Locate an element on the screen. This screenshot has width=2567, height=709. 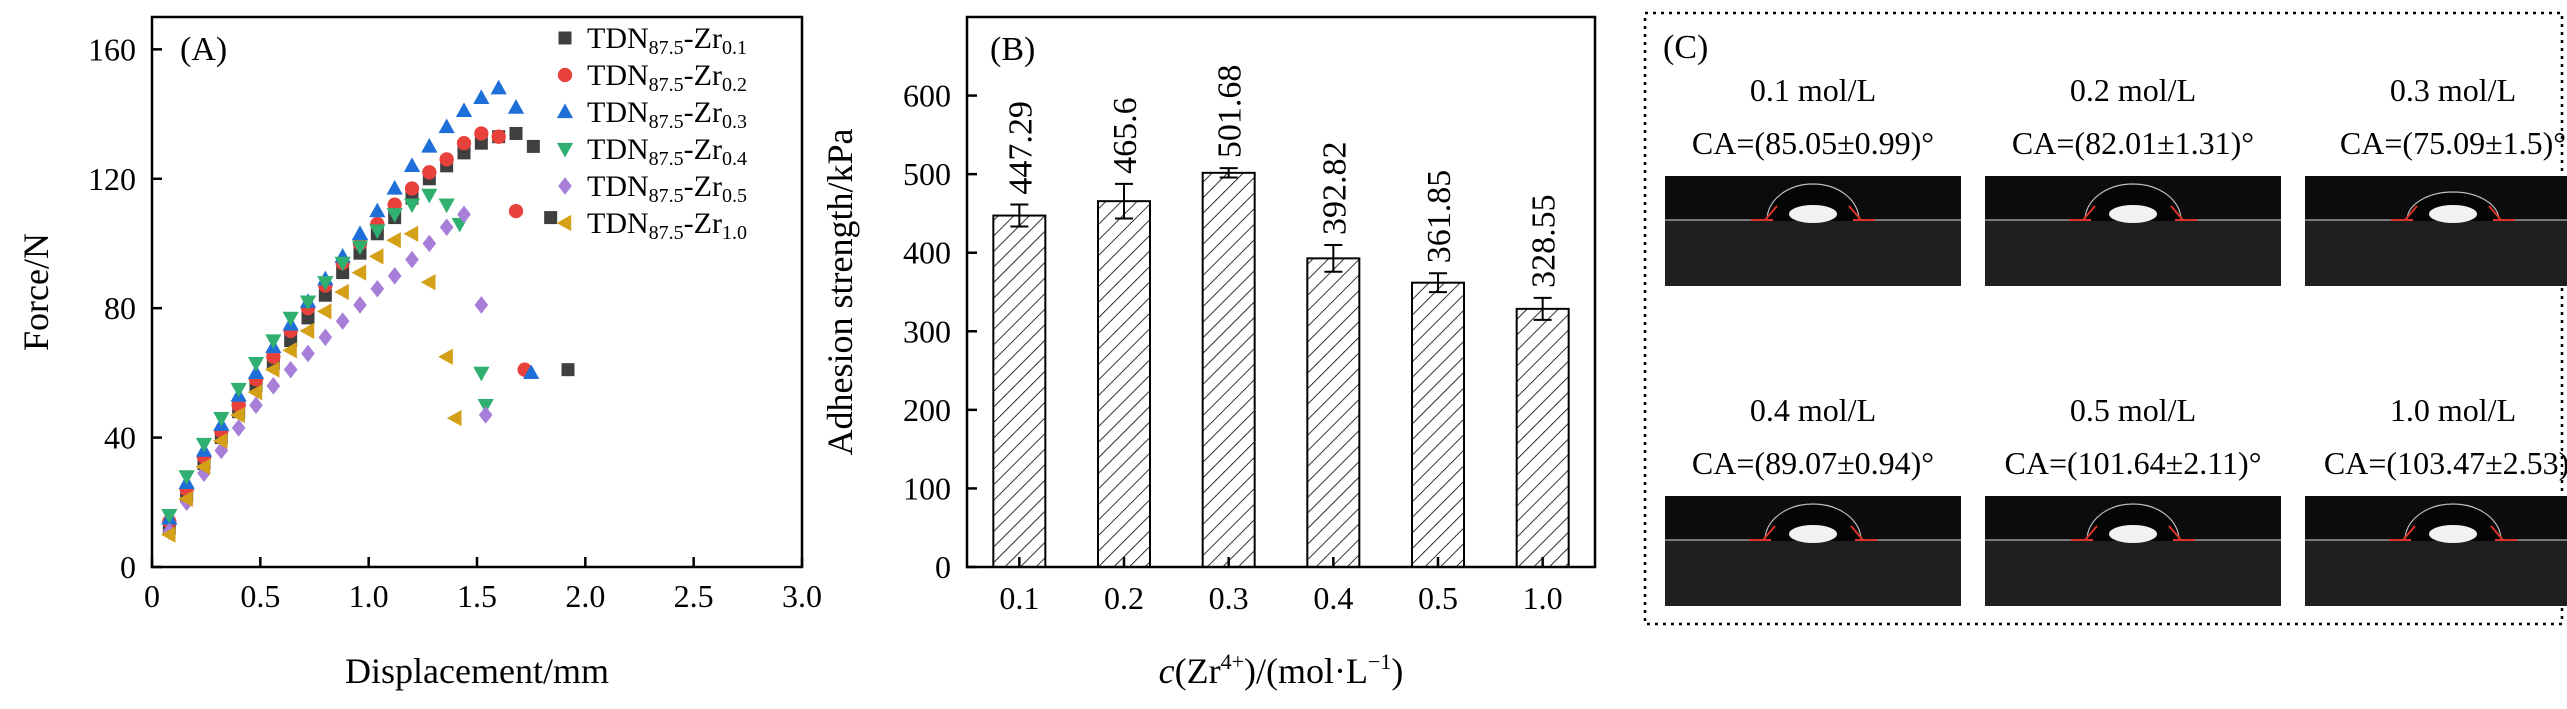
panel-a-y-axis: 0 40 80 120 160 is located at coordinates (125, 308).